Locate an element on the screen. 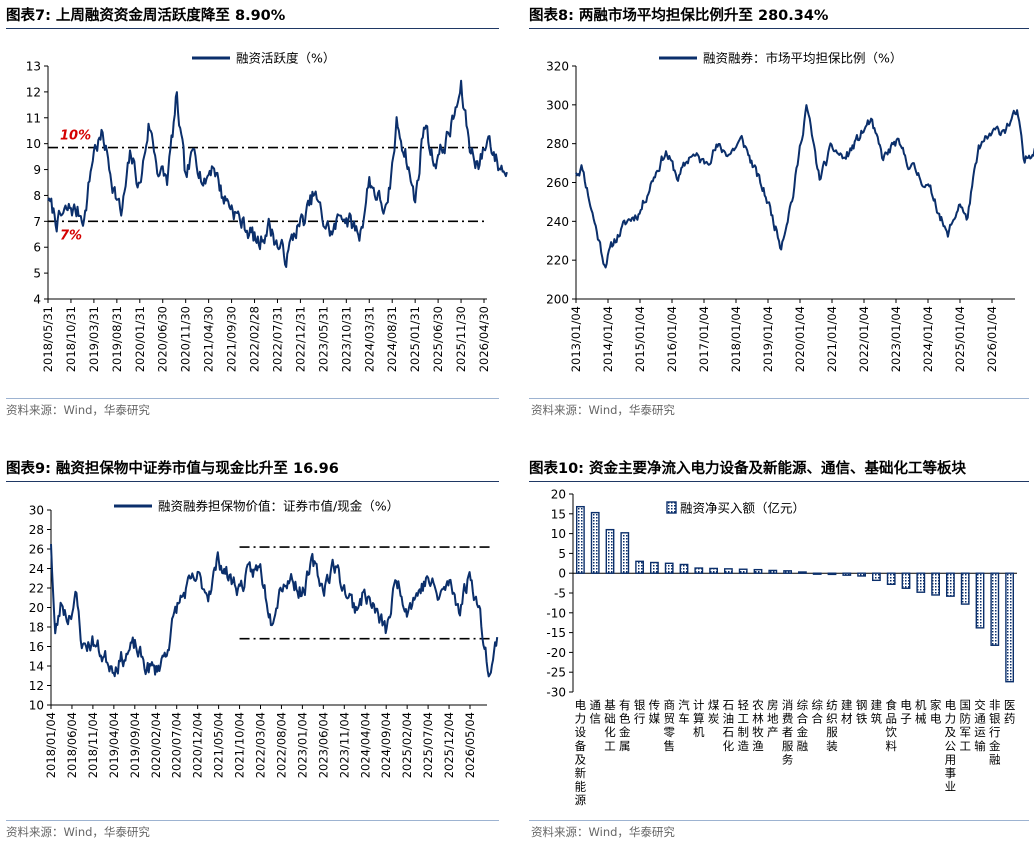 The width and height of the screenshot is (1034, 844). y-tick-label: 4 is located at coordinates (37, 300).